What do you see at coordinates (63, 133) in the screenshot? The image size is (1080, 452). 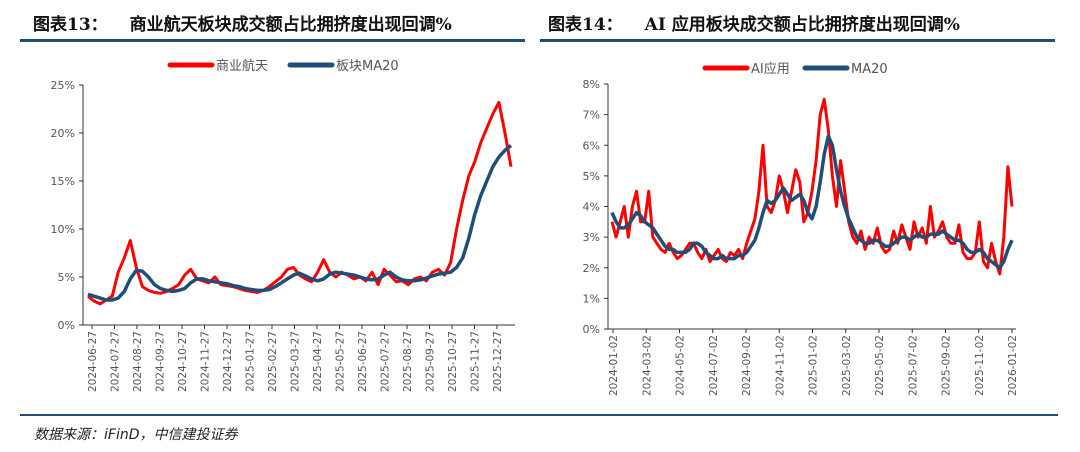 I see `y-tick-label: 20%` at bounding box center [63, 133].